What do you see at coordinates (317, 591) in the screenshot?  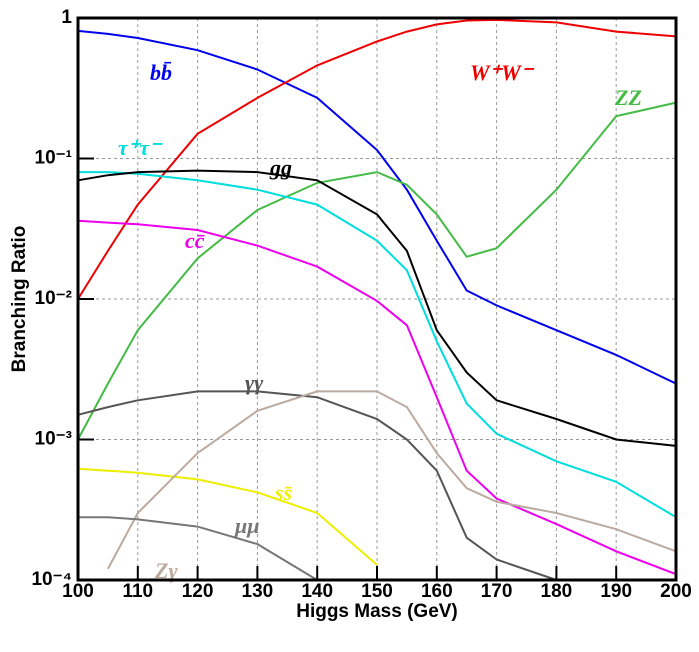 I see `x-tick-label: 140` at bounding box center [317, 591].